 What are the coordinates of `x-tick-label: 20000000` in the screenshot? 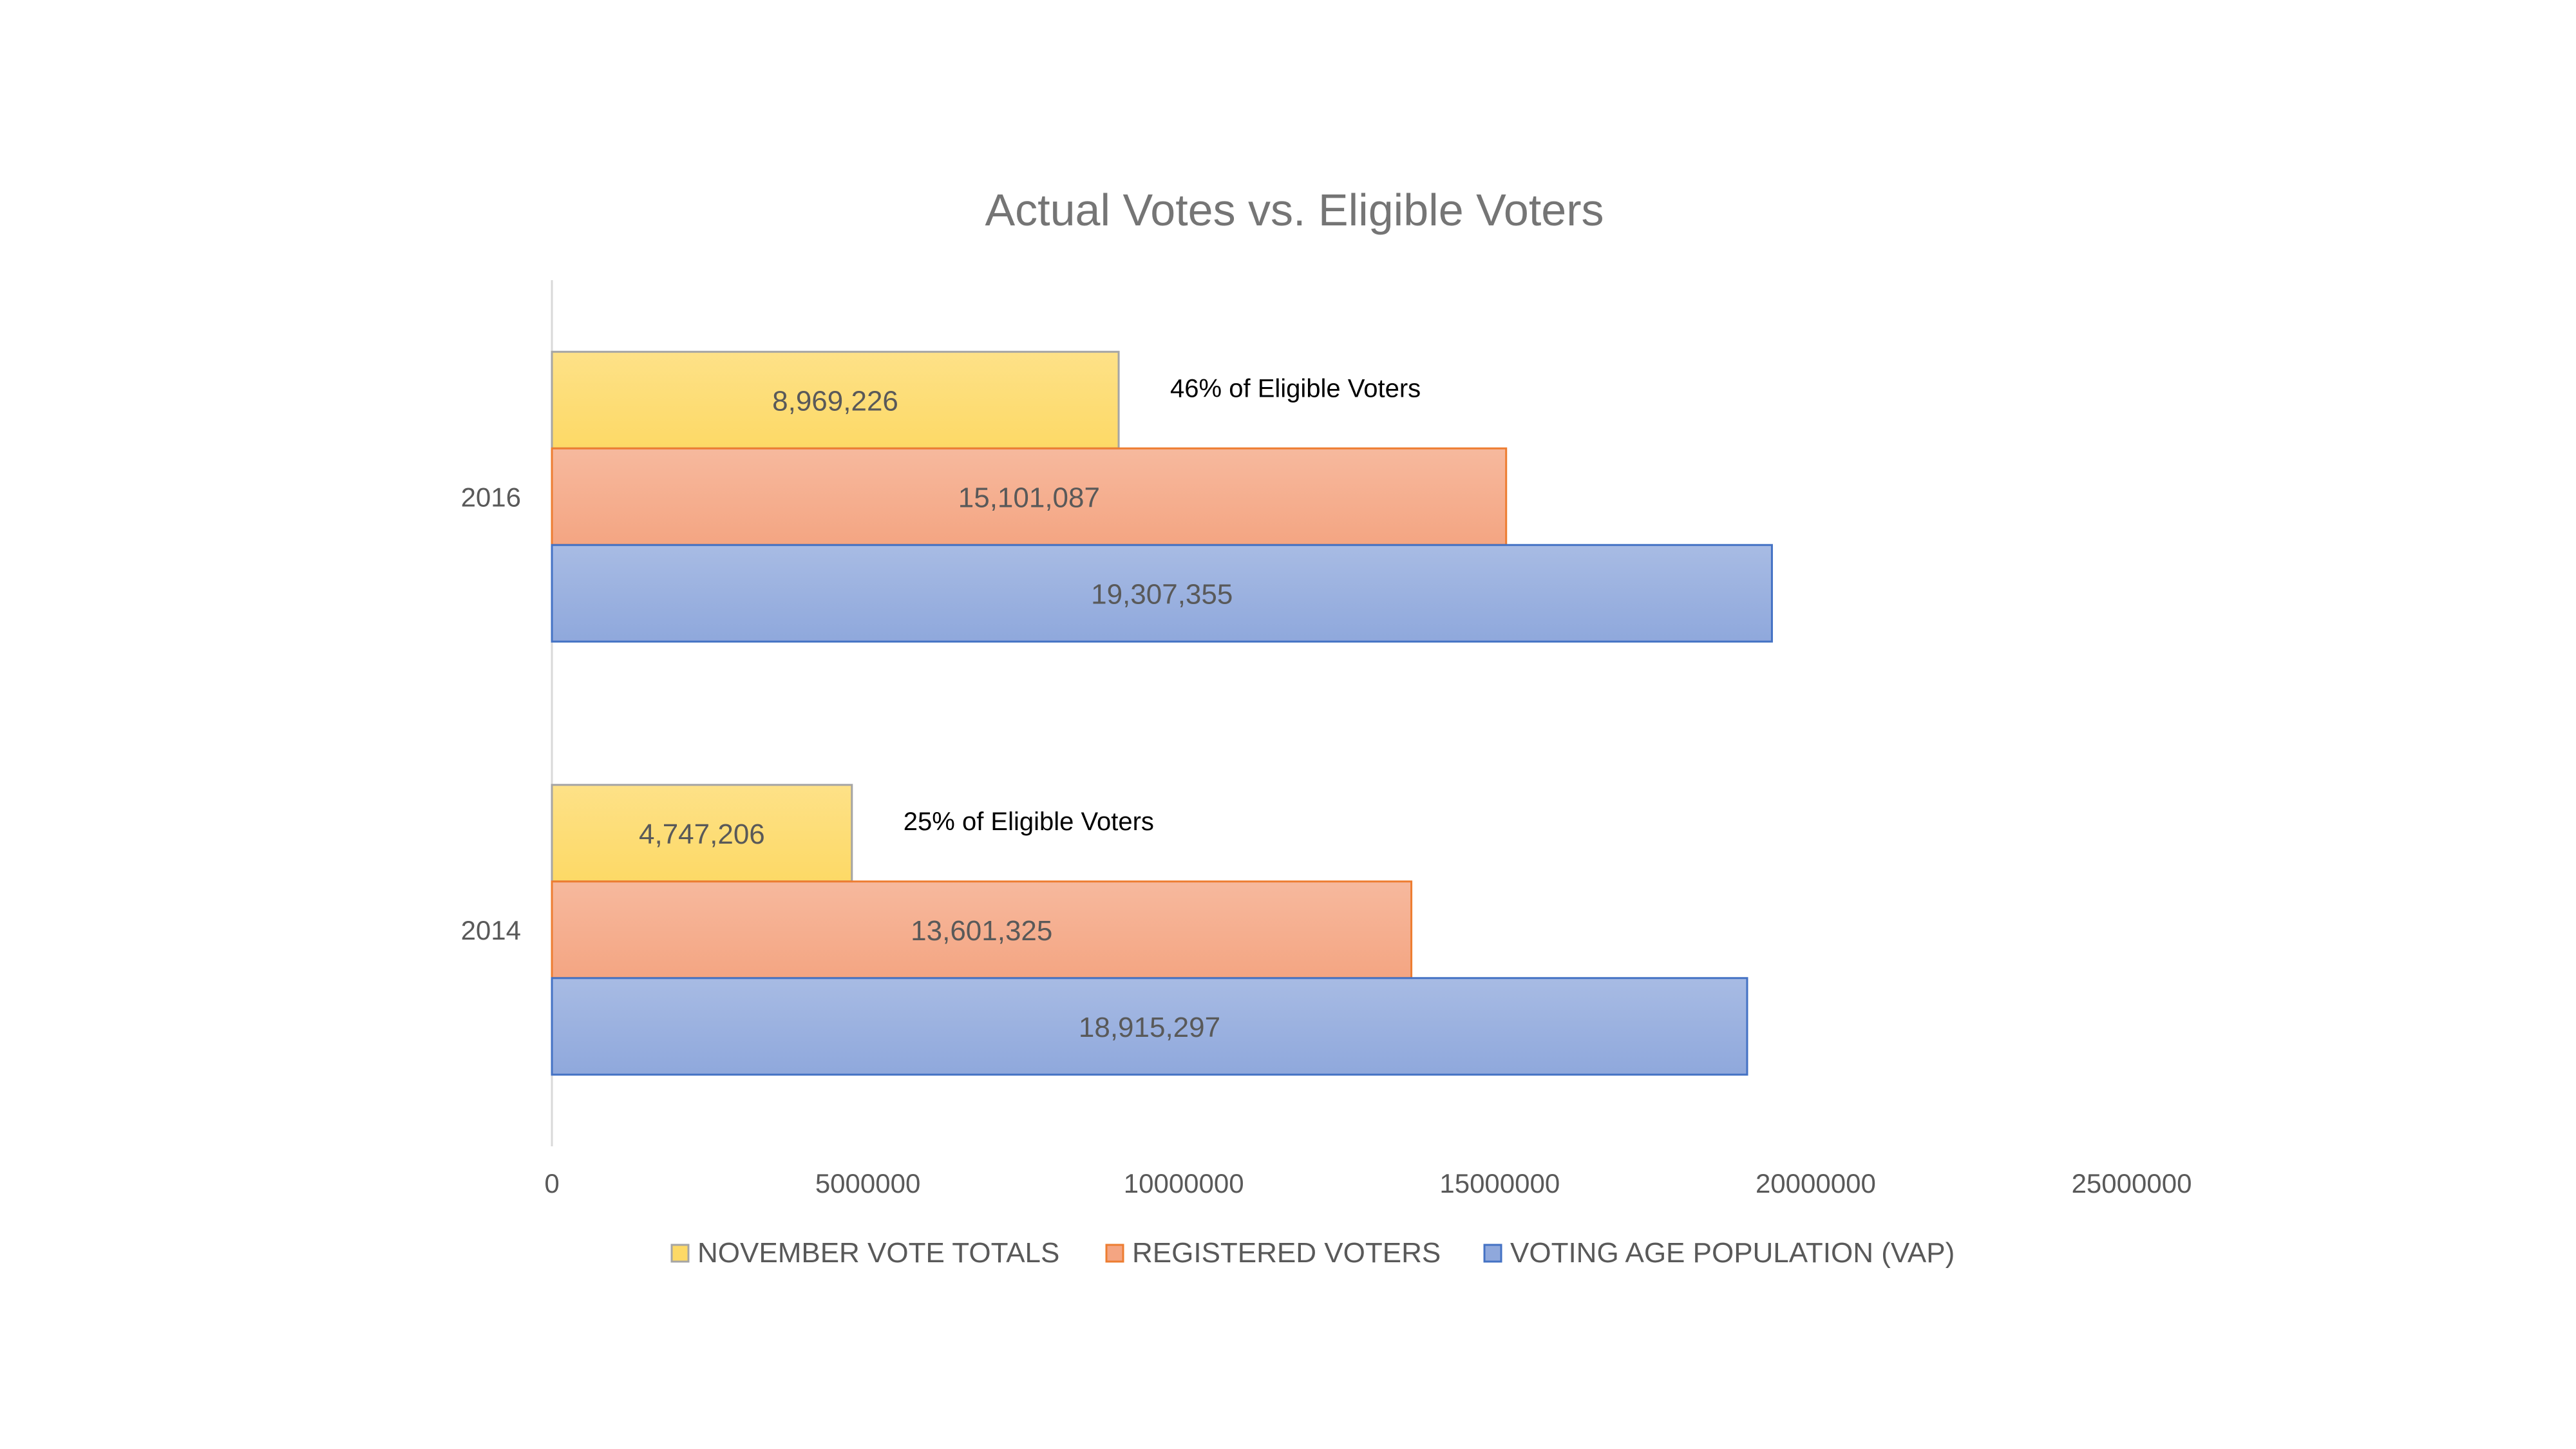 It's located at (1816, 1183).